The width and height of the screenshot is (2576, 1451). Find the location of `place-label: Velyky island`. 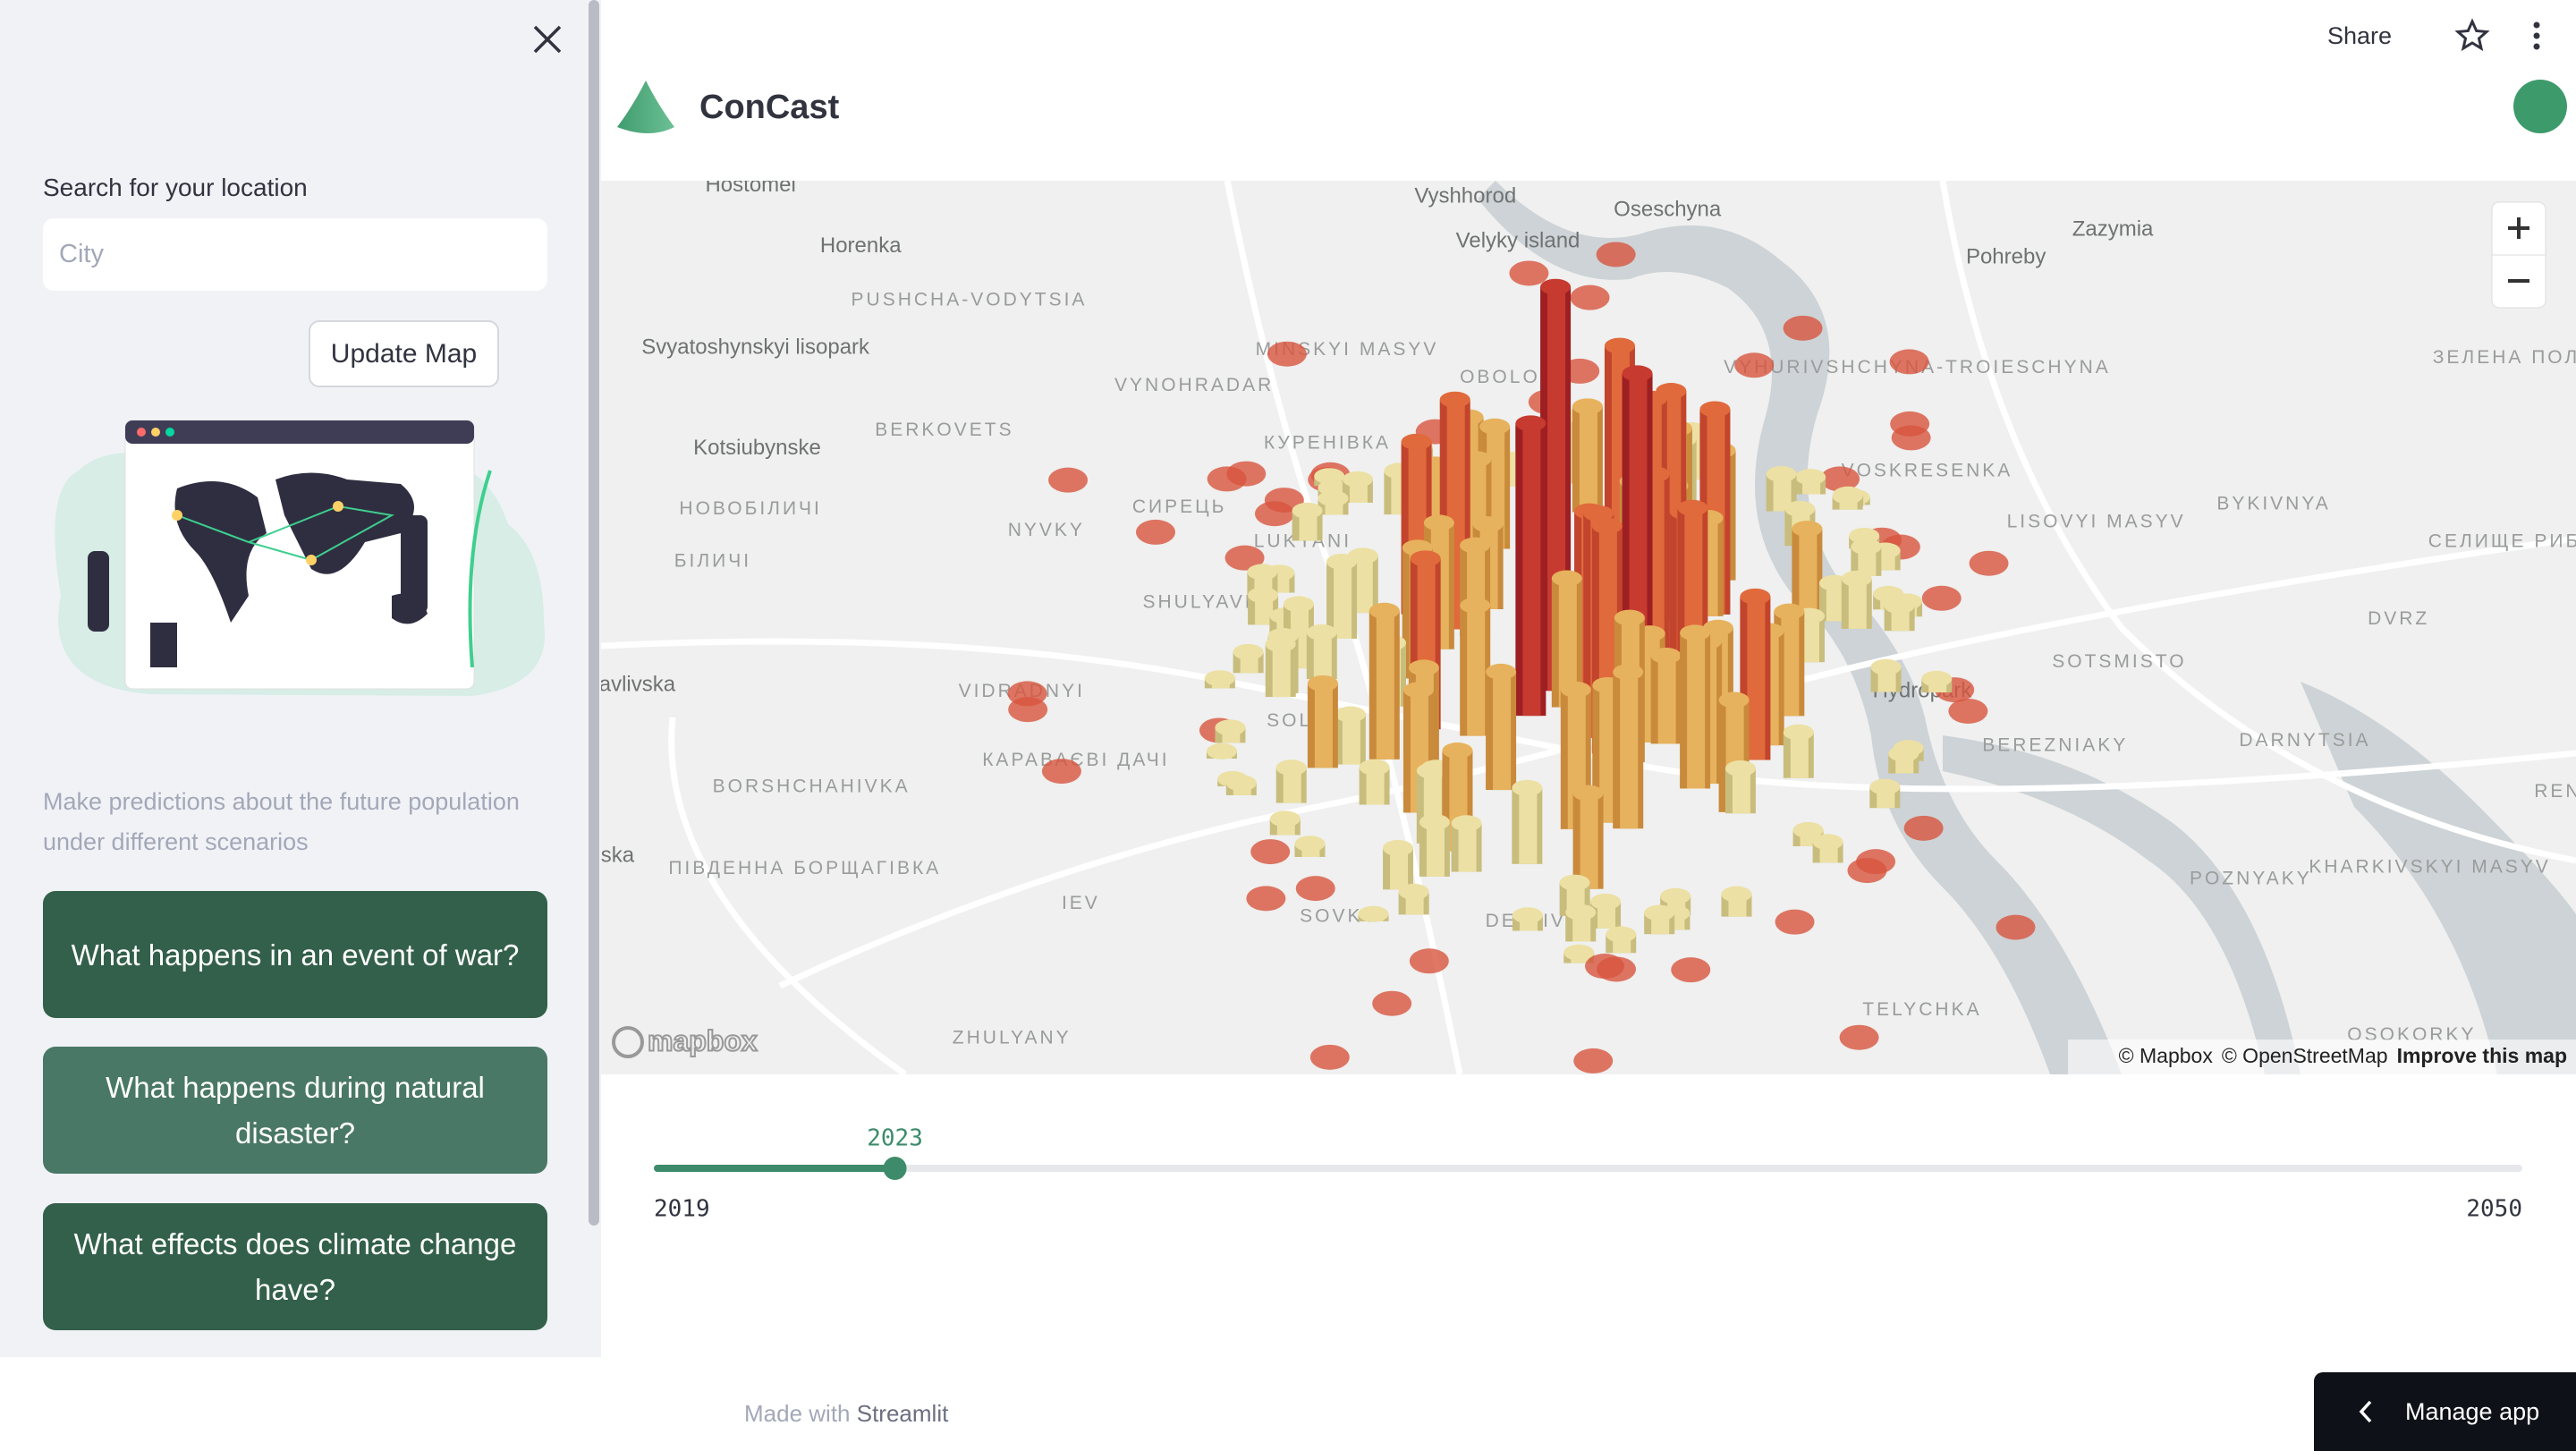

place-label: Velyky island is located at coordinates (1518, 240).